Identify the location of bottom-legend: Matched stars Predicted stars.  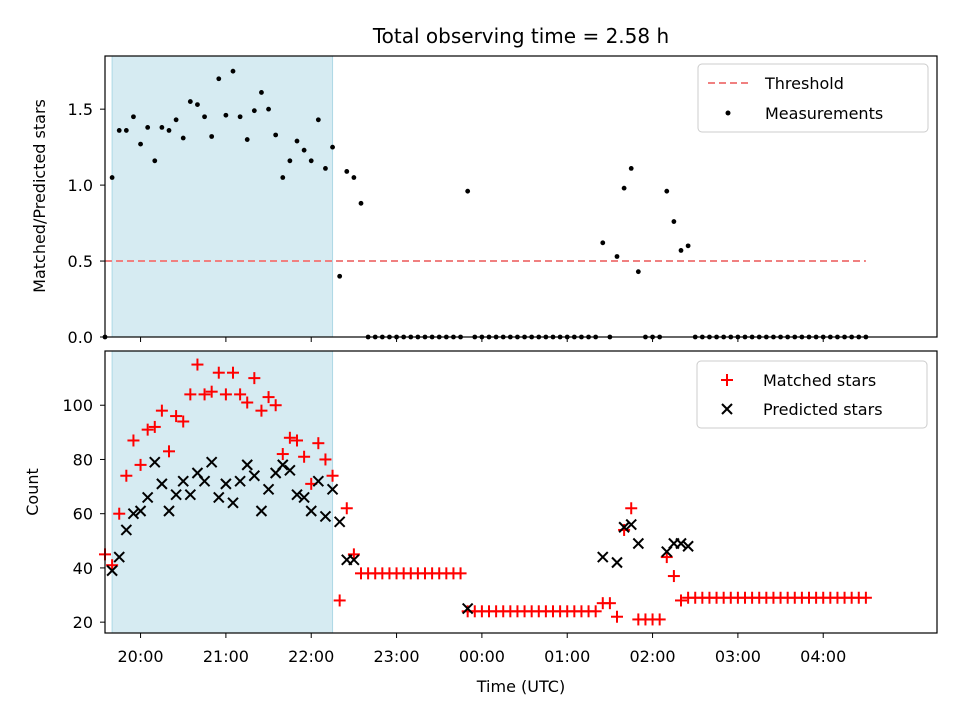
(812, 394).